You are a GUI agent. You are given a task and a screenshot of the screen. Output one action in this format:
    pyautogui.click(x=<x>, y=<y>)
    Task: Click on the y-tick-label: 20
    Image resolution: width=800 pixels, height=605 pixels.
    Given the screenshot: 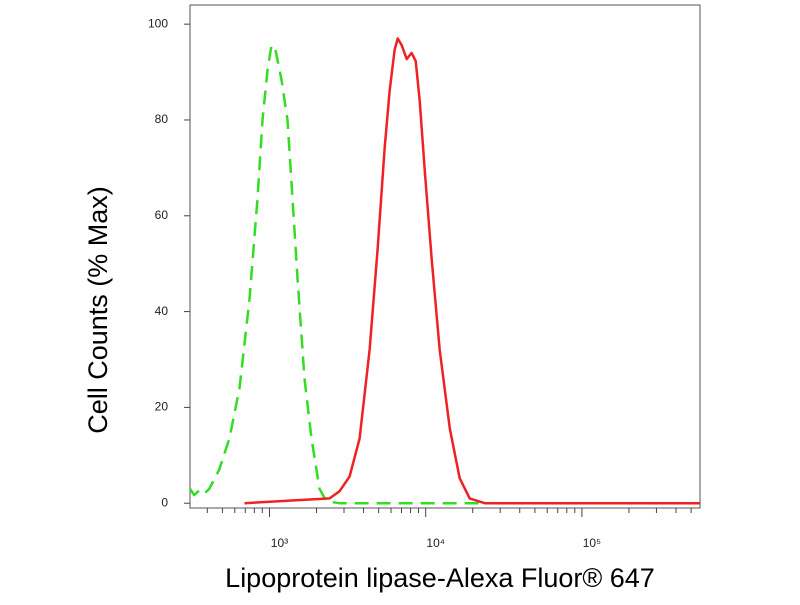 What is the action you would take?
    pyautogui.click(x=162, y=407)
    